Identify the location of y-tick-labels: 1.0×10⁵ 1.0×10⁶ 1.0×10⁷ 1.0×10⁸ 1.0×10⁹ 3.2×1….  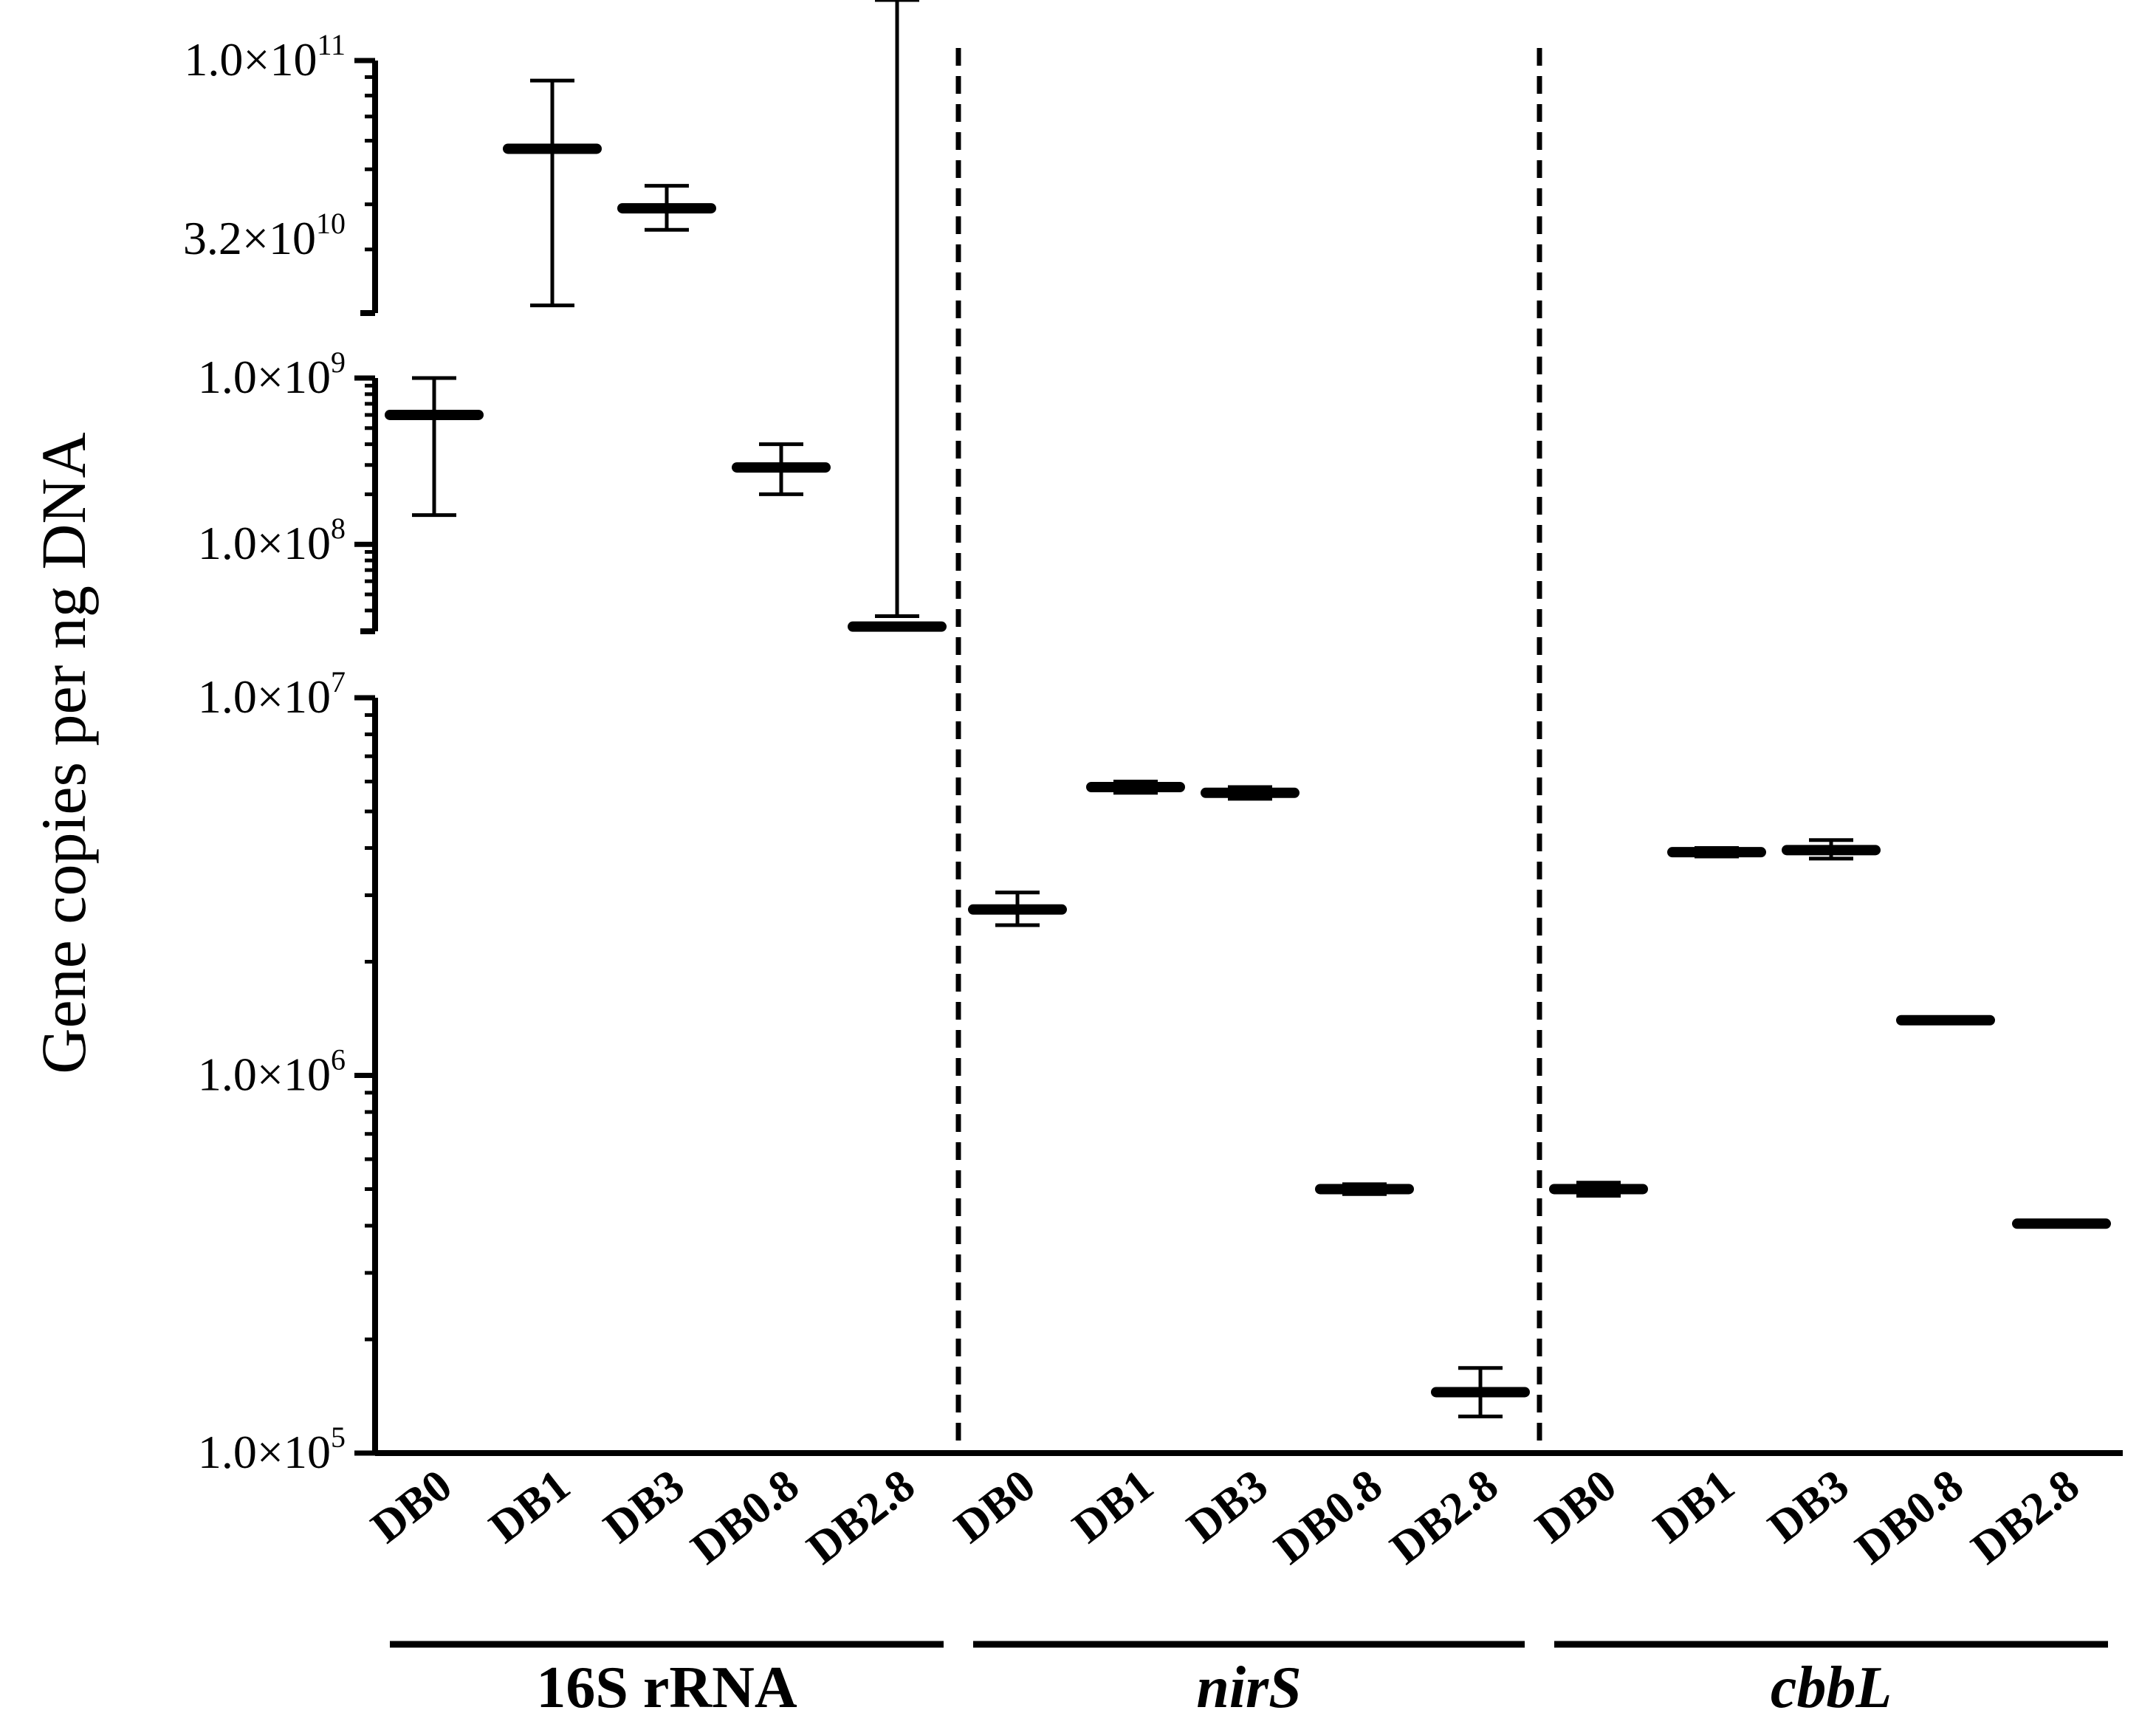
(264, 753).